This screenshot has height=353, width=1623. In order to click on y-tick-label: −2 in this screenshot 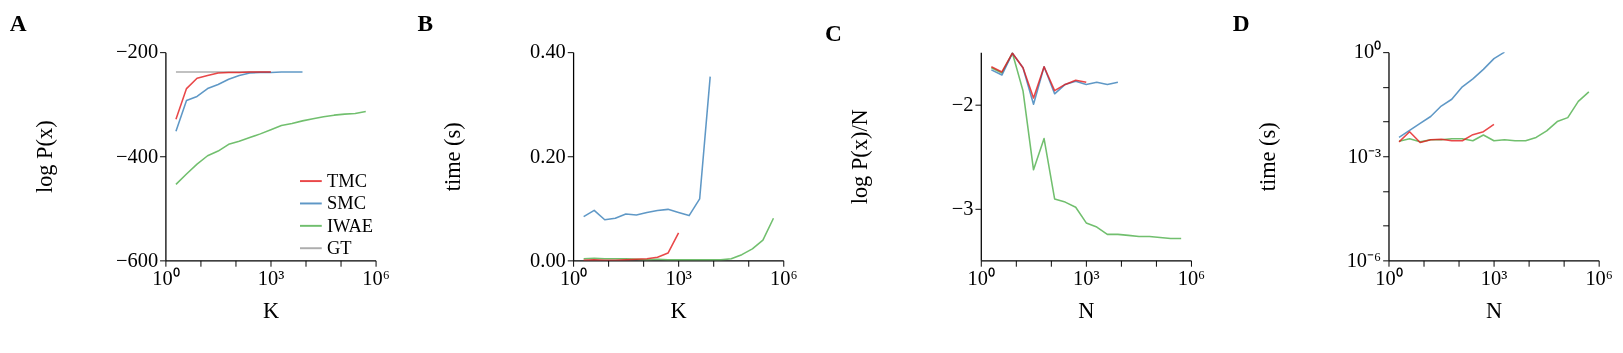, I will do `click(962, 103)`.